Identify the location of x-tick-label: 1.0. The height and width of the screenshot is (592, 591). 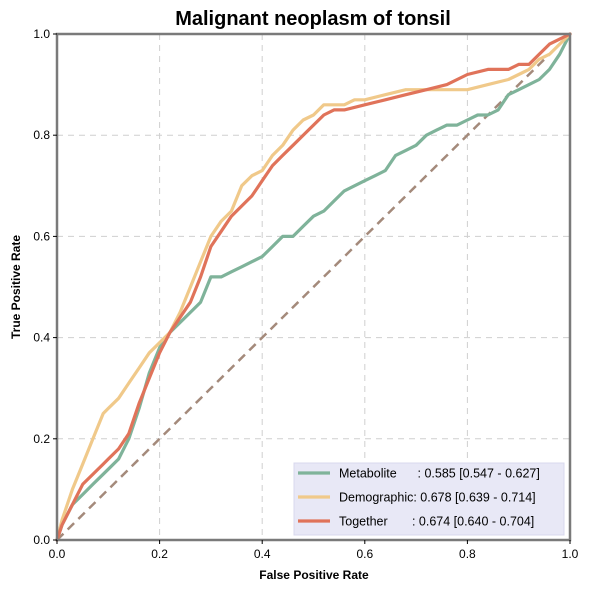
(570, 554).